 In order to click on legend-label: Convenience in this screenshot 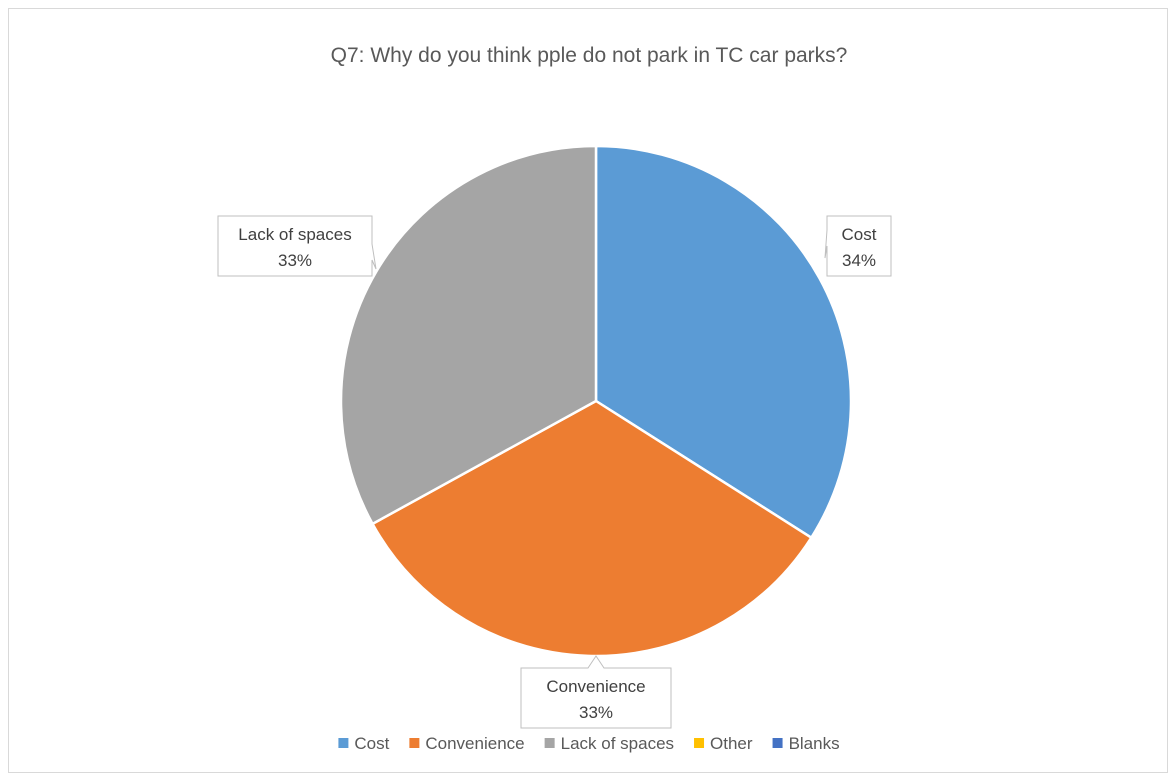, I will do `click(474, 743)`.